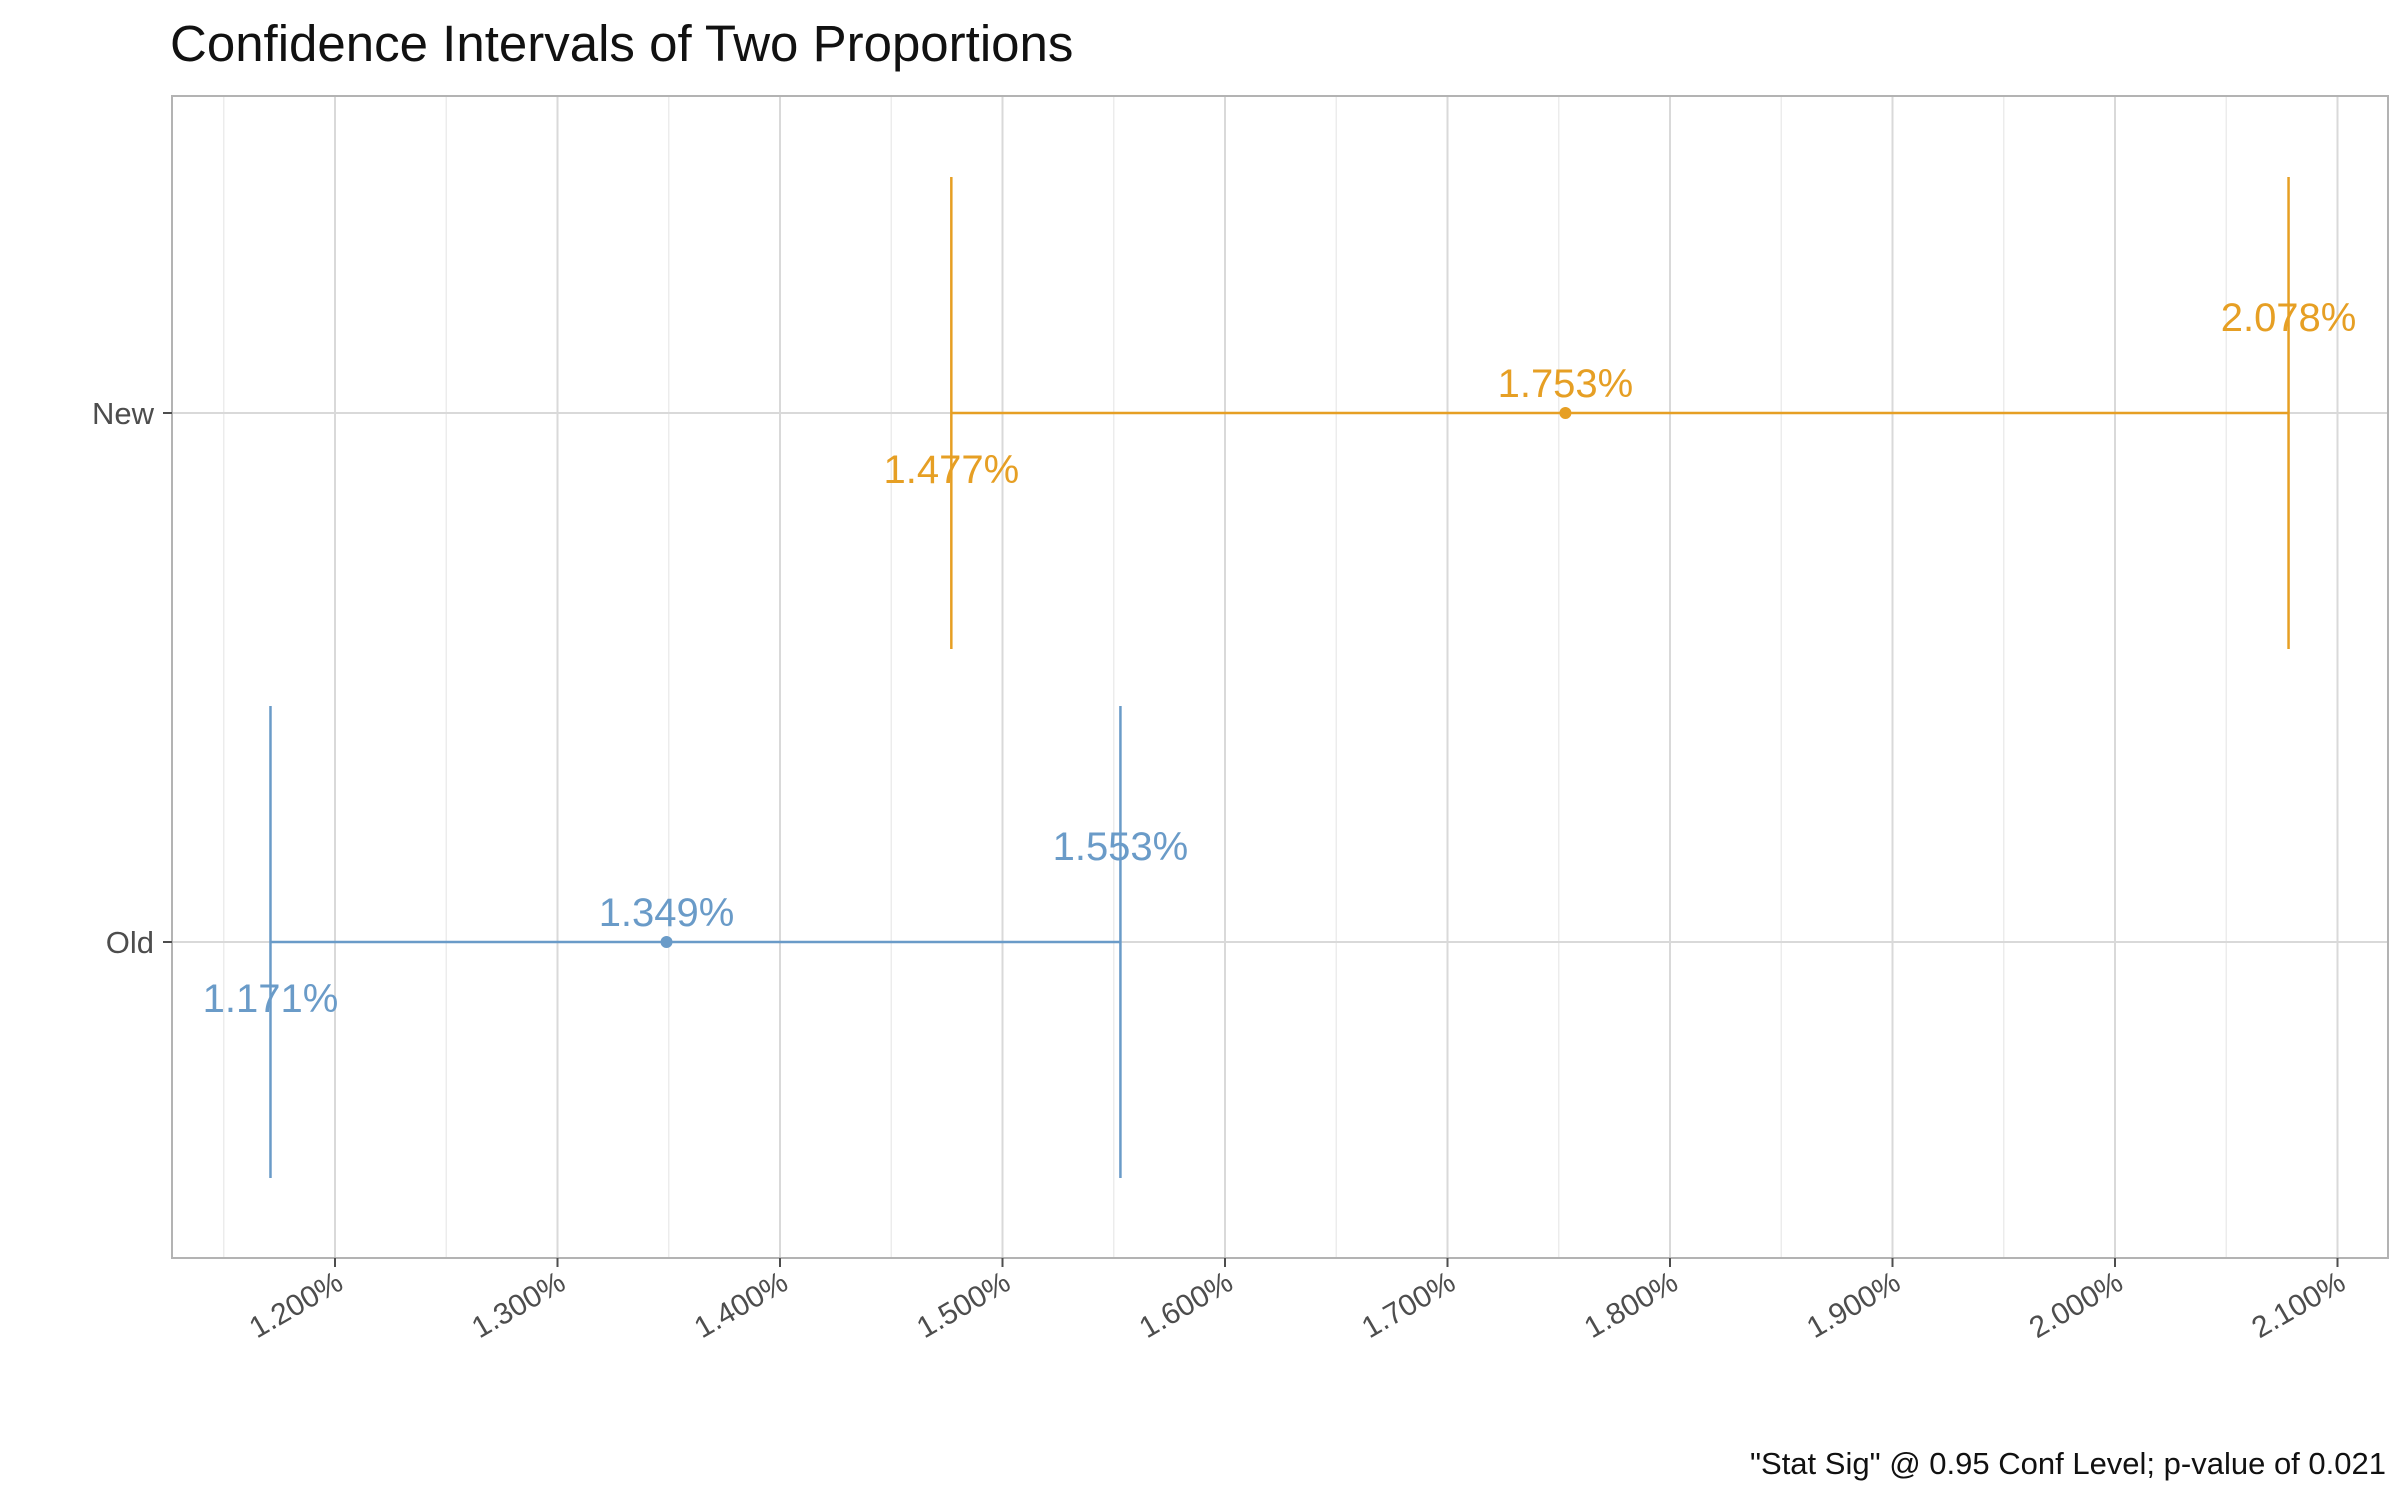 The width and height of the screenshot is (2400, 1500). I want to click on upper-label: 1.553%, so click(1121, 847).